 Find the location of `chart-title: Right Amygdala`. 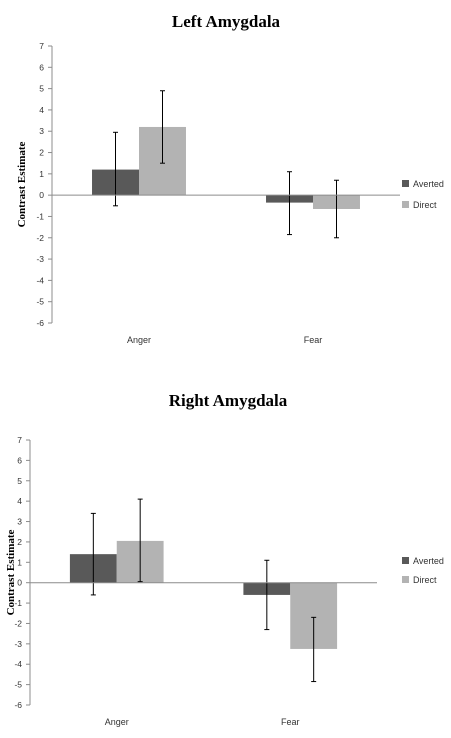

chart-title: Right Amygdala is located at coordinates (228, 400).